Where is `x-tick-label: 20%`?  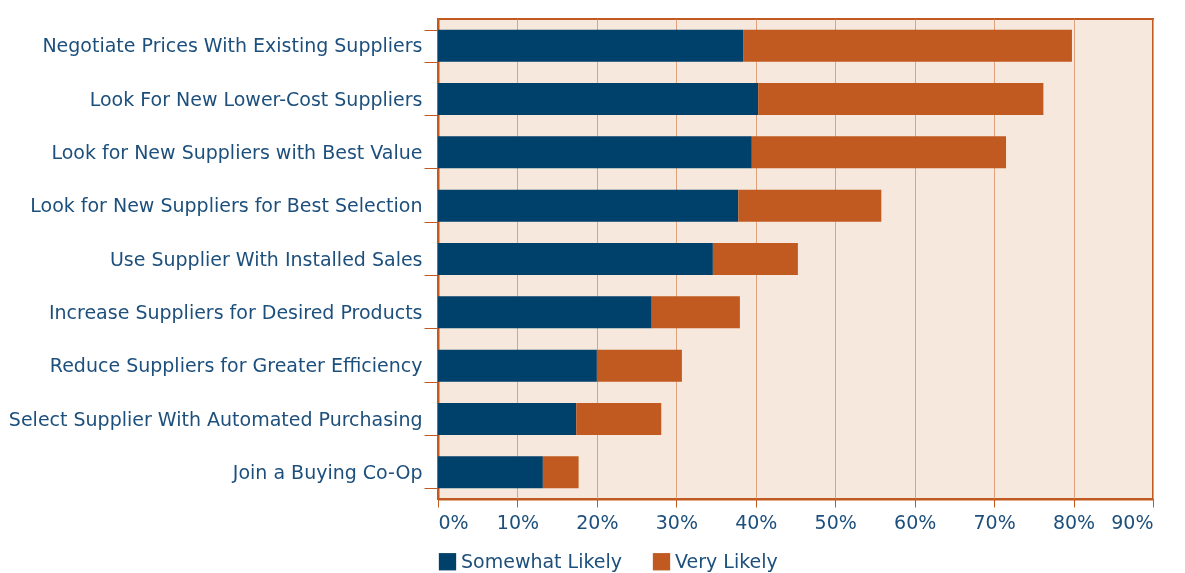 x-tick-label: 20% is located at coordinates (597, 521).